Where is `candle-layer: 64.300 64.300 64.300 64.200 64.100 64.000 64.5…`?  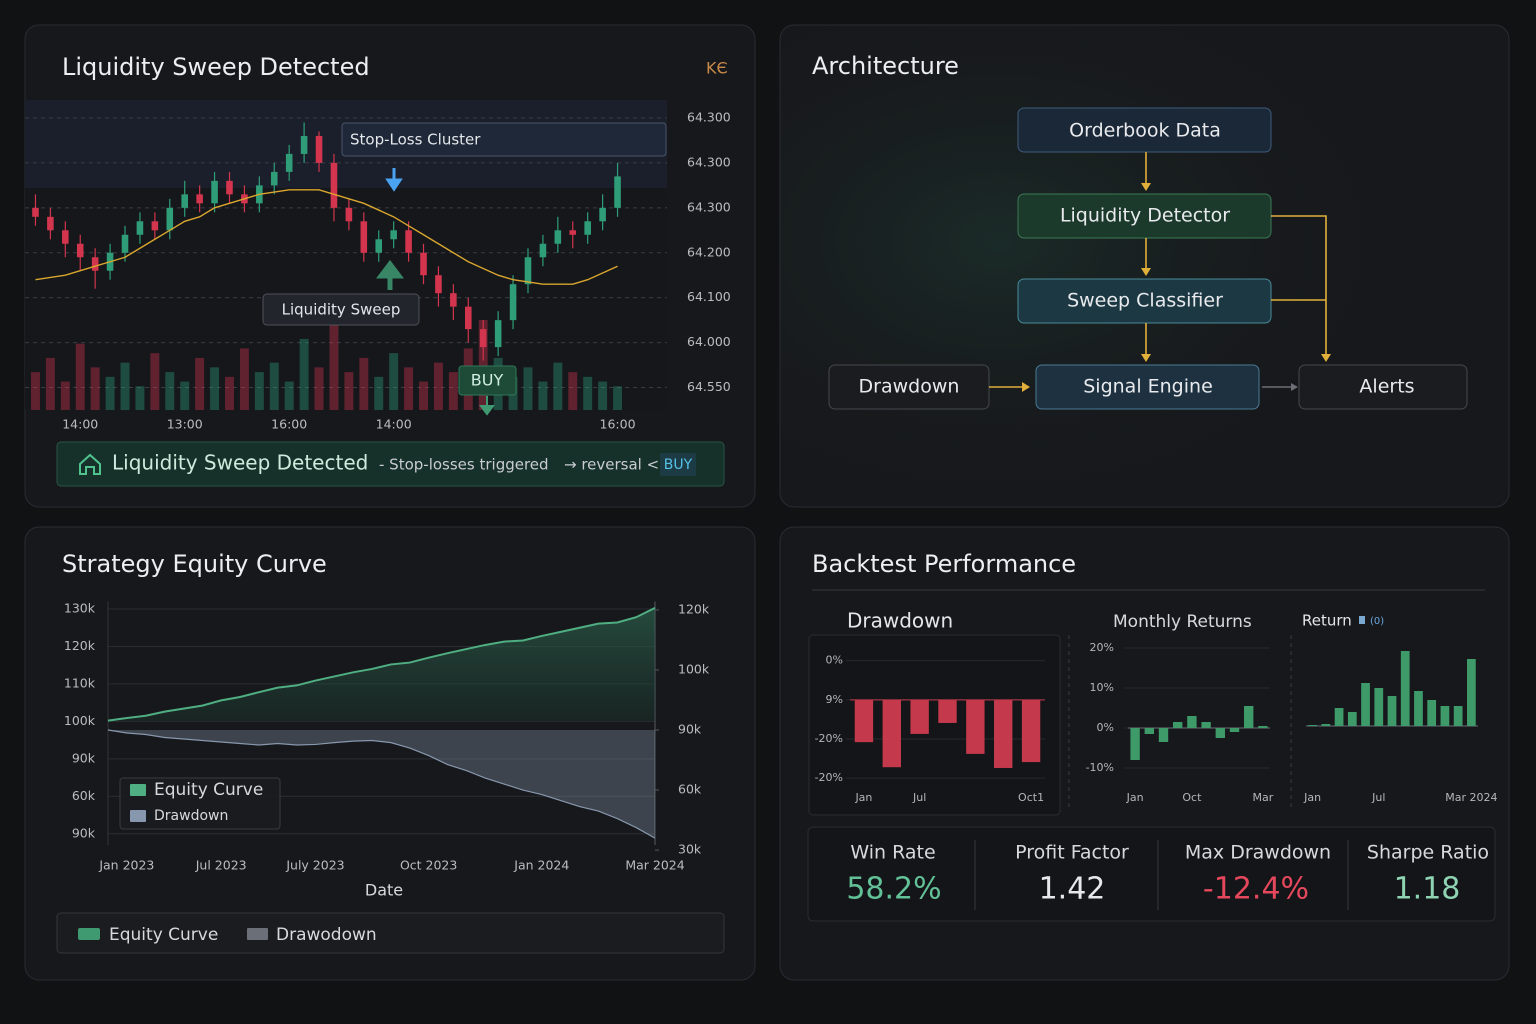 candle-layer: 64.300 64.300 64.300 64.200 64.100 64.000 64.5… is located at coordinates (378, 270).